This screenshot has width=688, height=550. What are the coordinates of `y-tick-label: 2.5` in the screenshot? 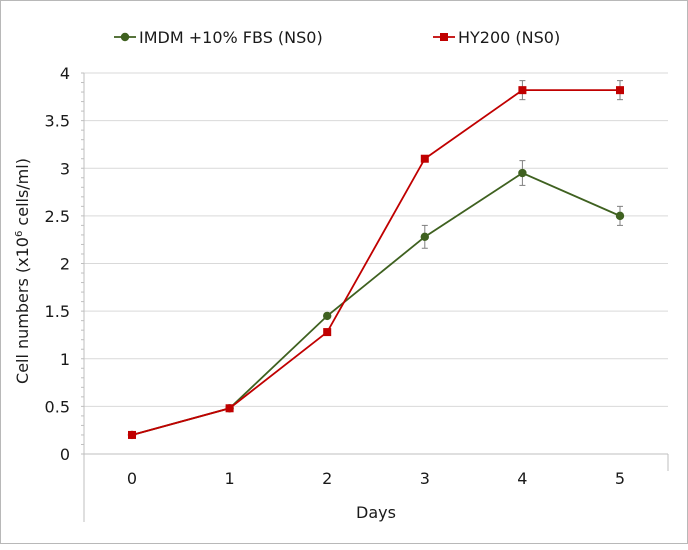 It's located at (57, 216).